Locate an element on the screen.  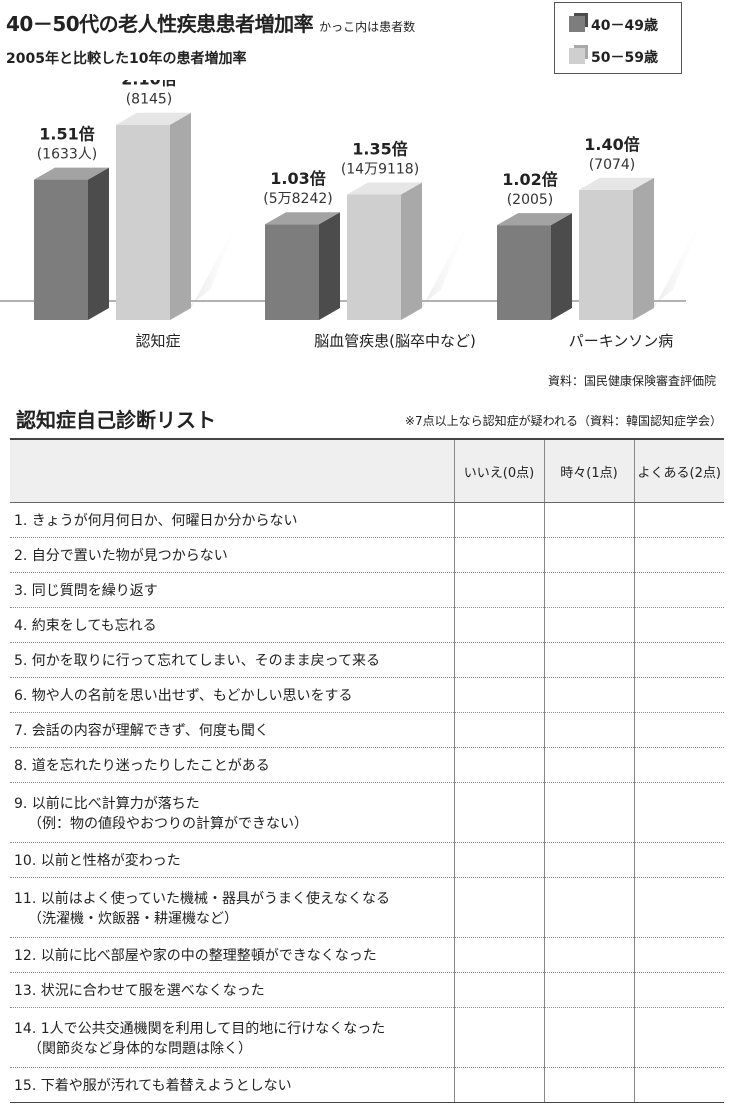
checklist-item-text: 15. 下着や服が汚れても着替えようとしない is located at coordinates (232, 1085).